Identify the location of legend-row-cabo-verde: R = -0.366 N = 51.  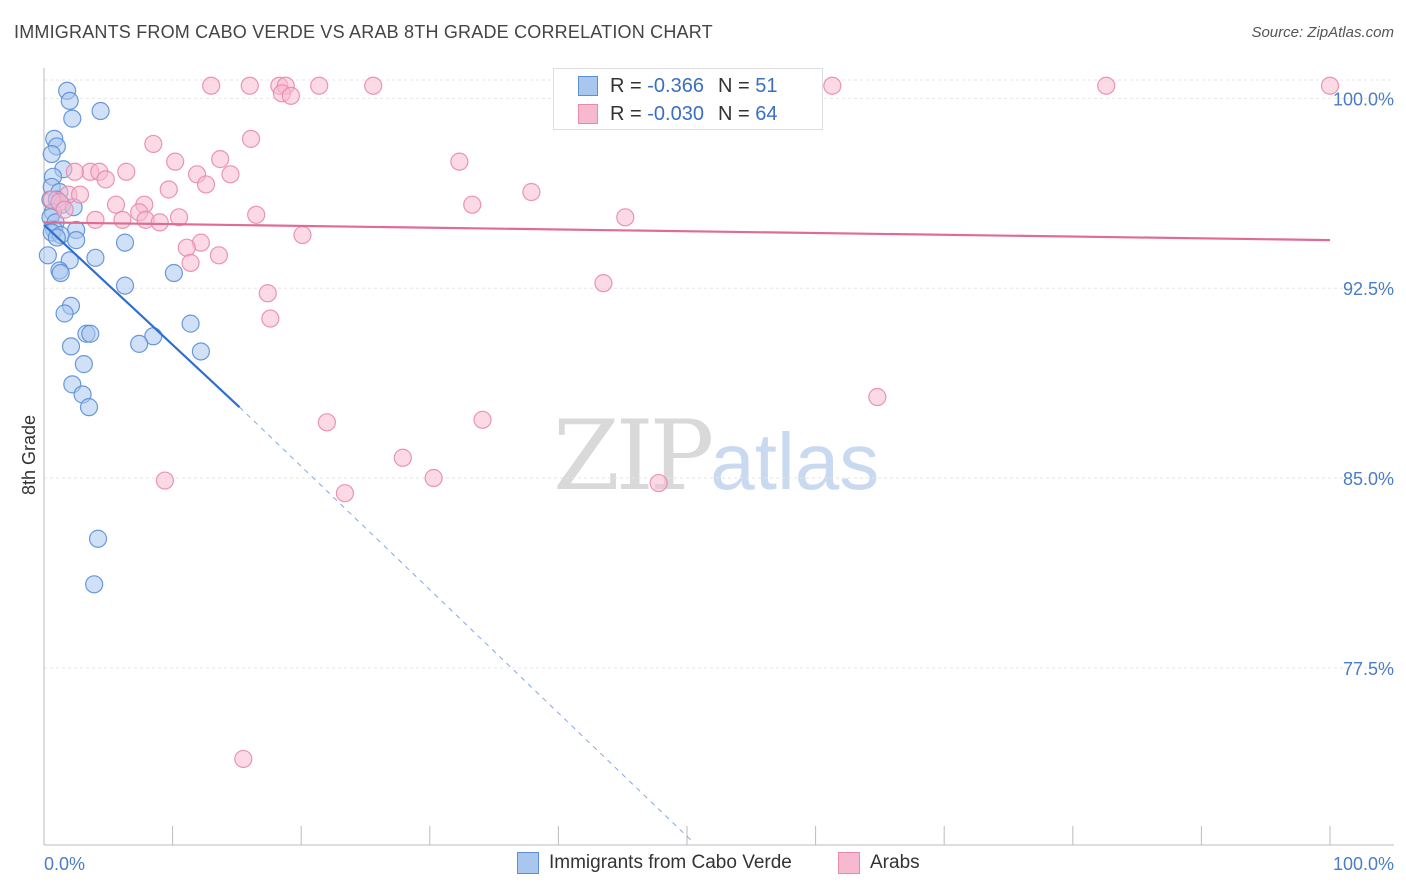
(677, 86).